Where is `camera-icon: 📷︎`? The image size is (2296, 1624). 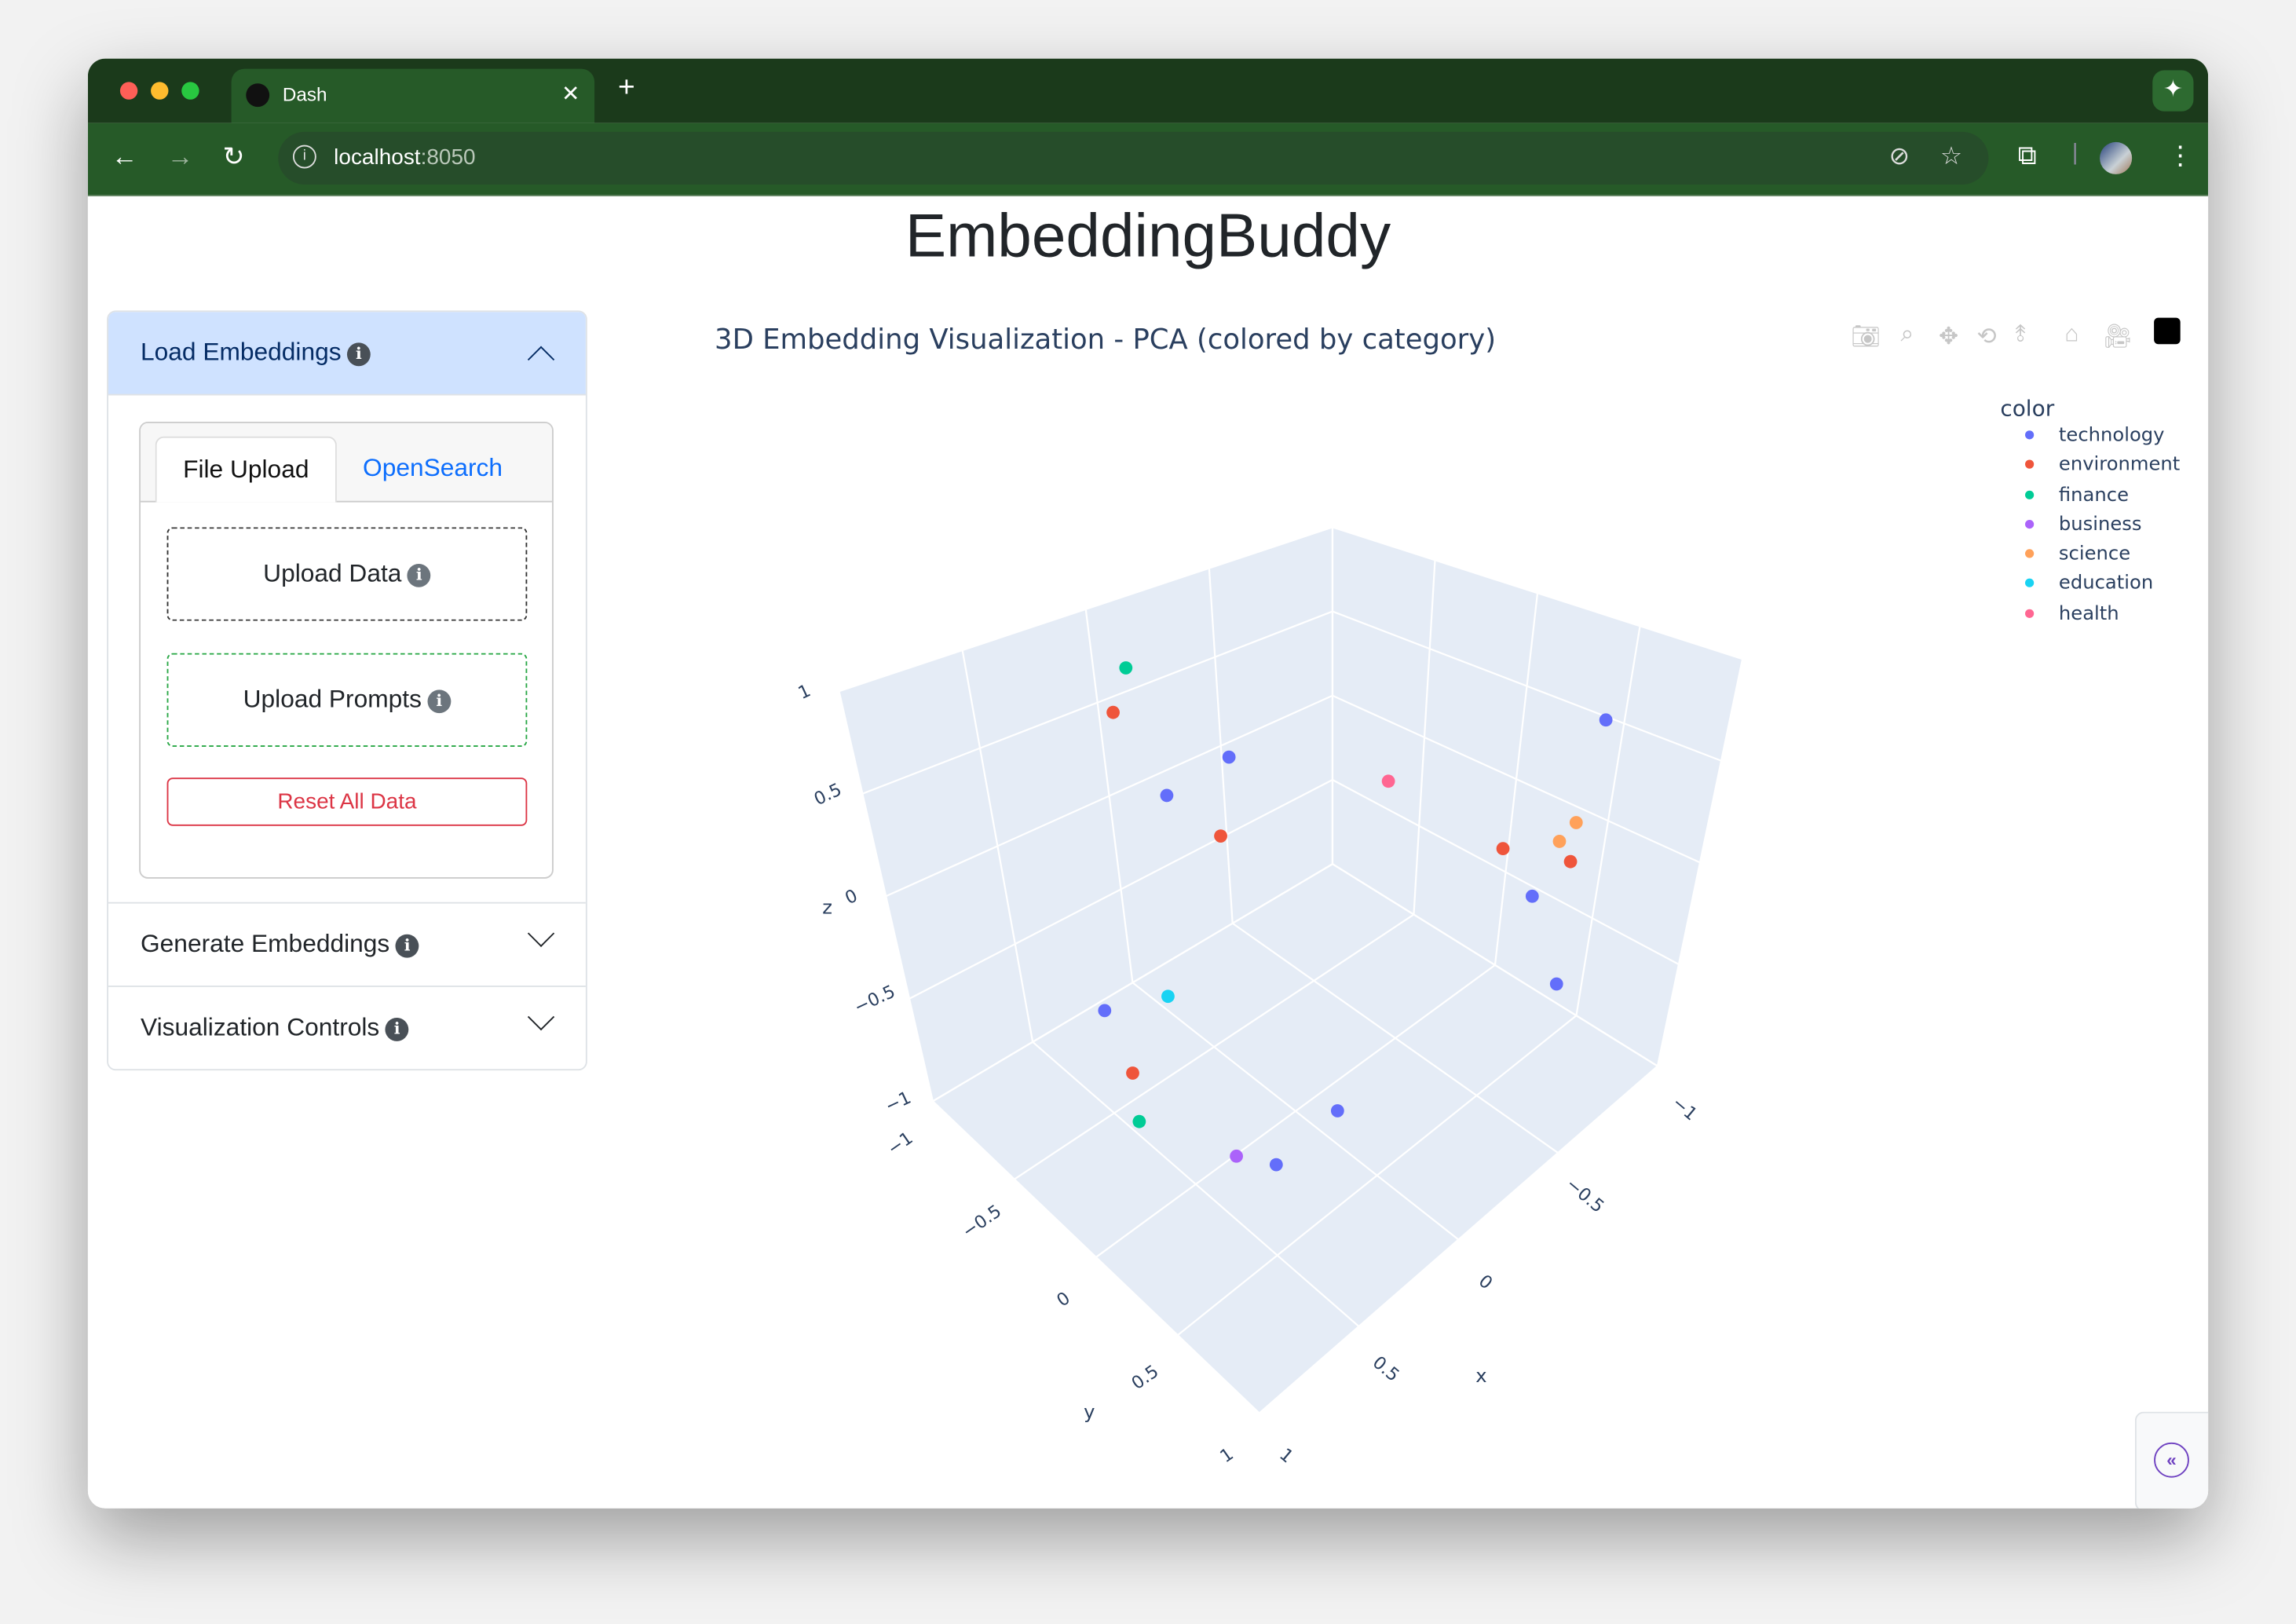
camera-icon: 📷︎ is located at coordinates (1866, 337).